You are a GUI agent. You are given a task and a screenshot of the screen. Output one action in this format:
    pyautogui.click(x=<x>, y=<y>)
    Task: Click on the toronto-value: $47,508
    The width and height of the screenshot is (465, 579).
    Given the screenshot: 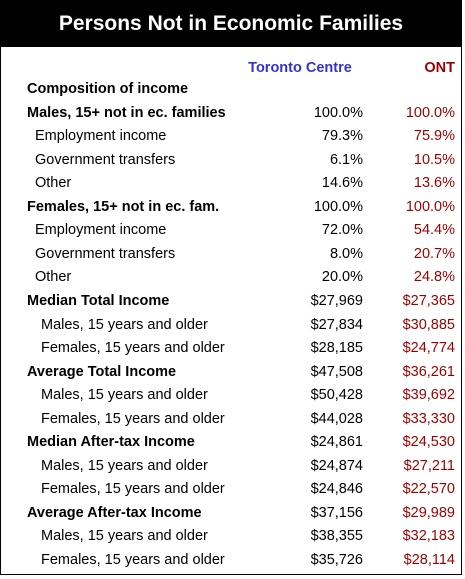 What is the action you would take?
    pyautogui.click(x=336, y=371)
    